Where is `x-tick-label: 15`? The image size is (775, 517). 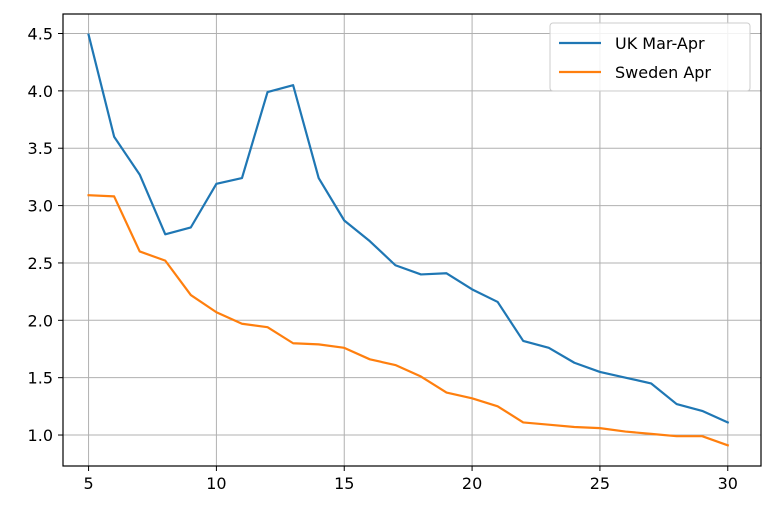 x-tick-label: 15 is located at coordinates (344, 483).